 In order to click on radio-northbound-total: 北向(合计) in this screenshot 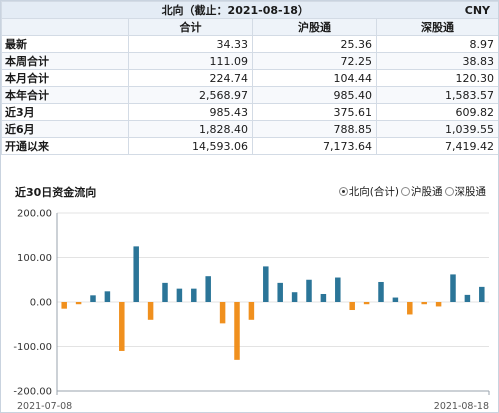, I will do `click(368, 191)`.